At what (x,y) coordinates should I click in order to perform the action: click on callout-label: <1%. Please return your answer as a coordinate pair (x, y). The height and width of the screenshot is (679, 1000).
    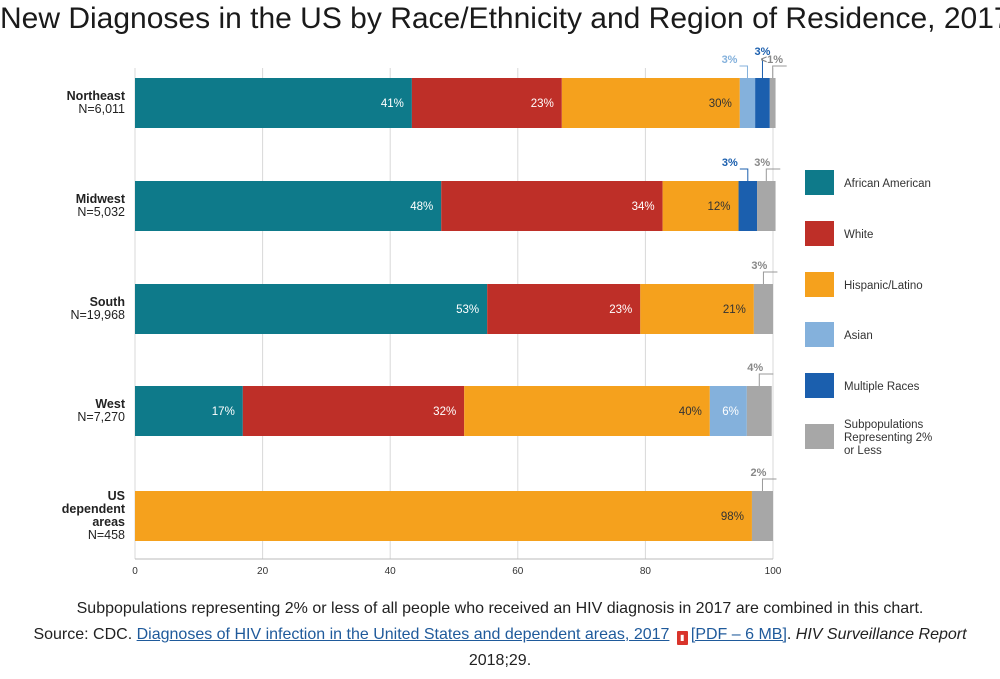
    Looking at the image, I should click on (772, 60).